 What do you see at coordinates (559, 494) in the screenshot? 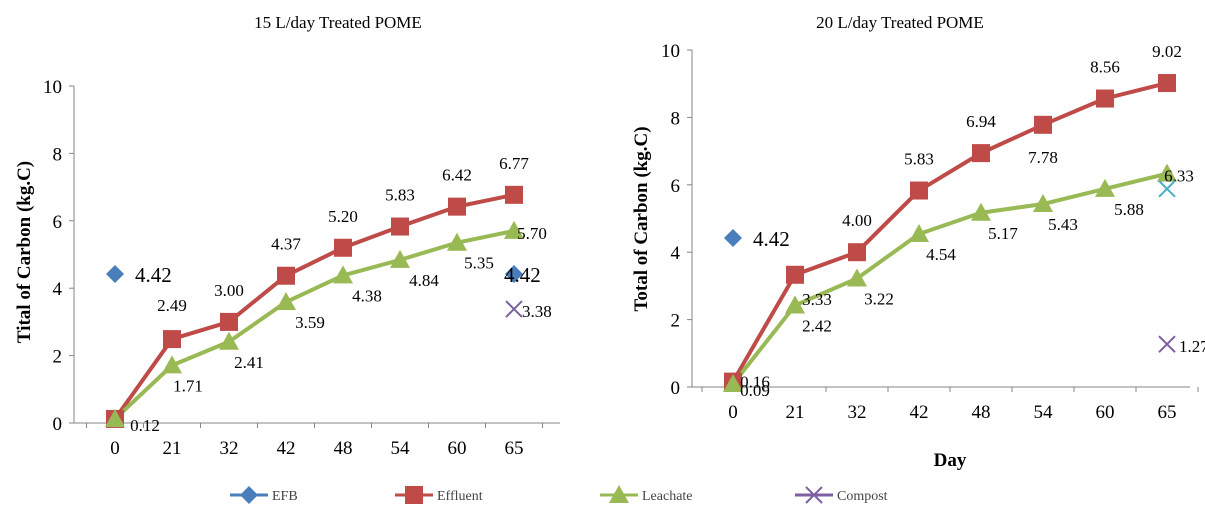
I see `legend: EFB Effluent Leachate Compost` at bounding box center [559, 494].